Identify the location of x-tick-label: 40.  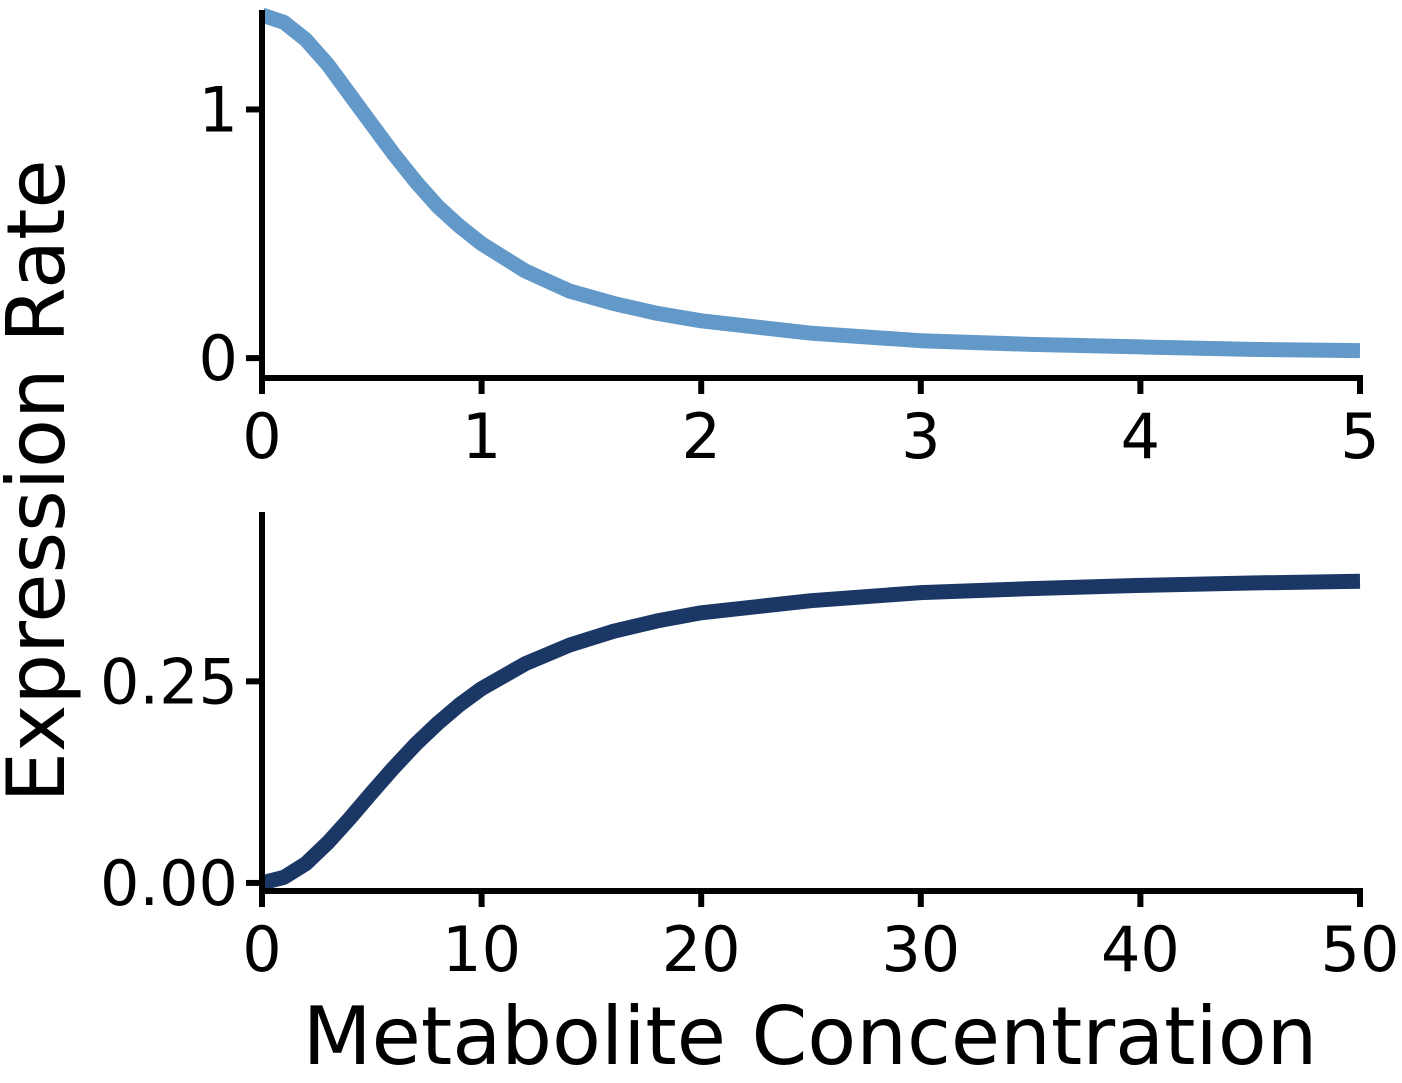
(1140, 949).